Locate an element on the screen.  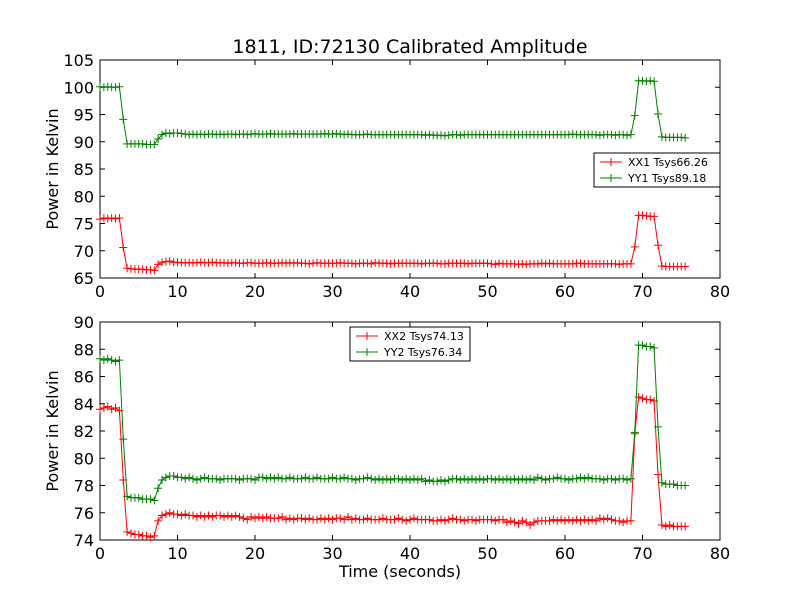
x-tick-label: 20 is located at coordinates (255, 291).